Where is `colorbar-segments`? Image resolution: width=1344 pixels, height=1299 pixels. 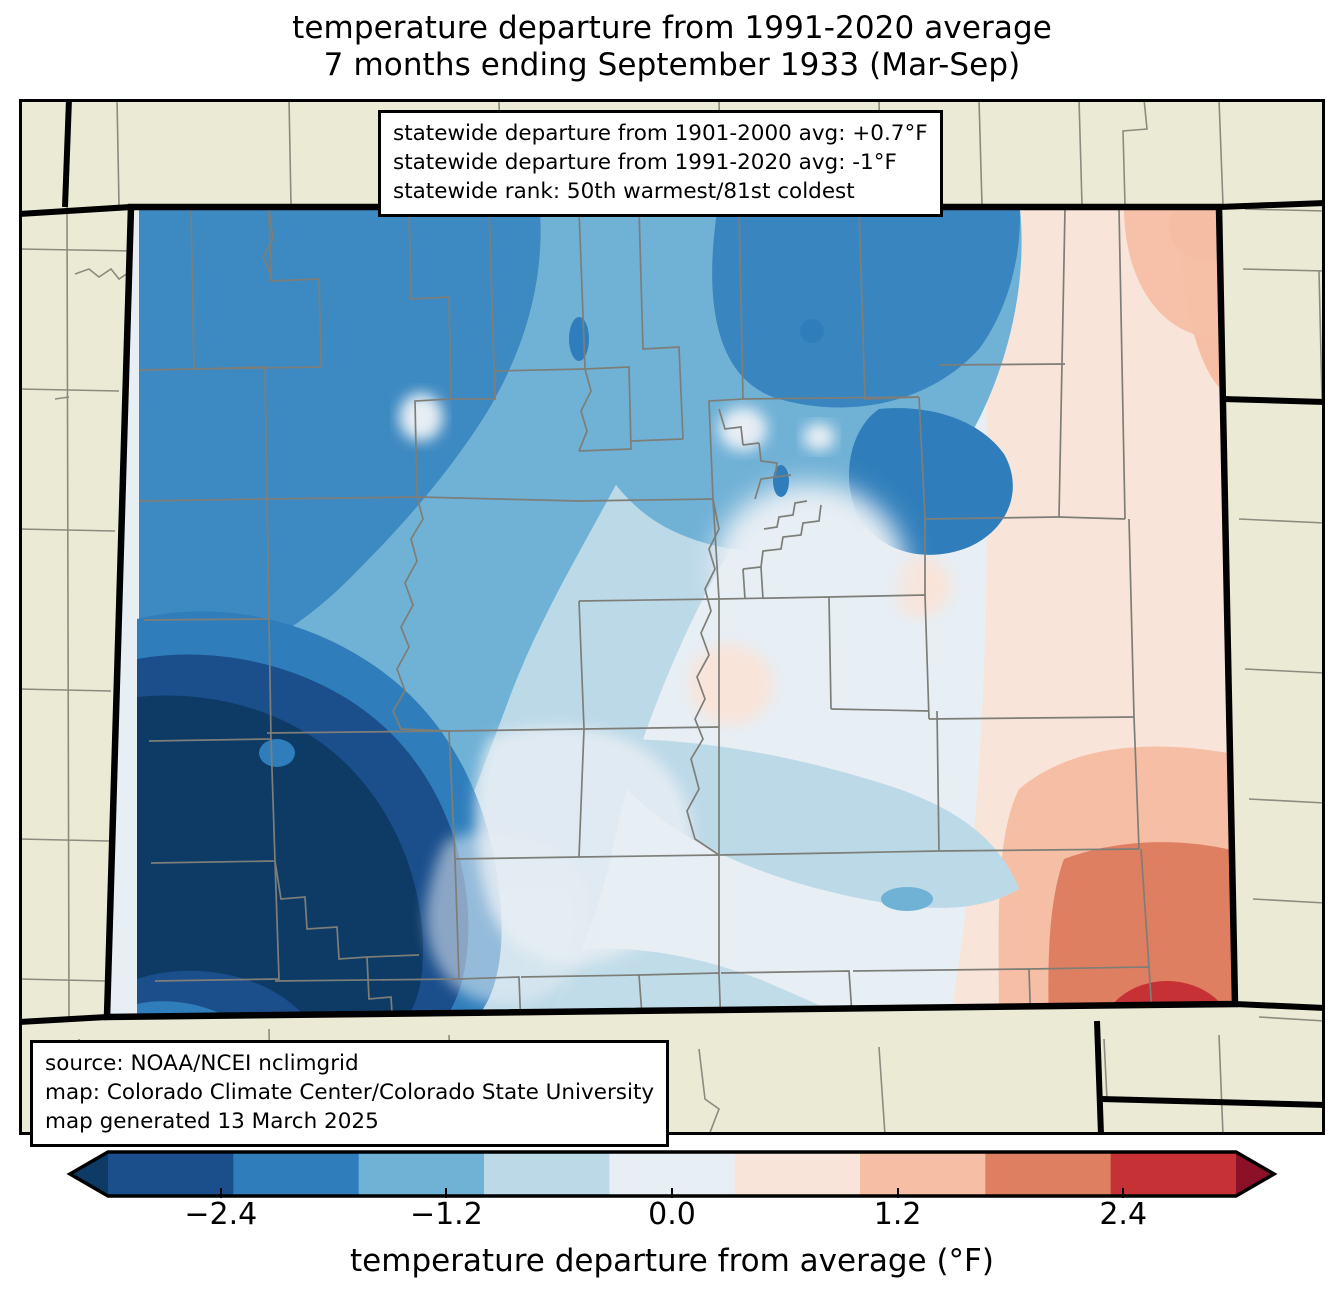
colorbar-segments is located at coordinates (672, 1174).